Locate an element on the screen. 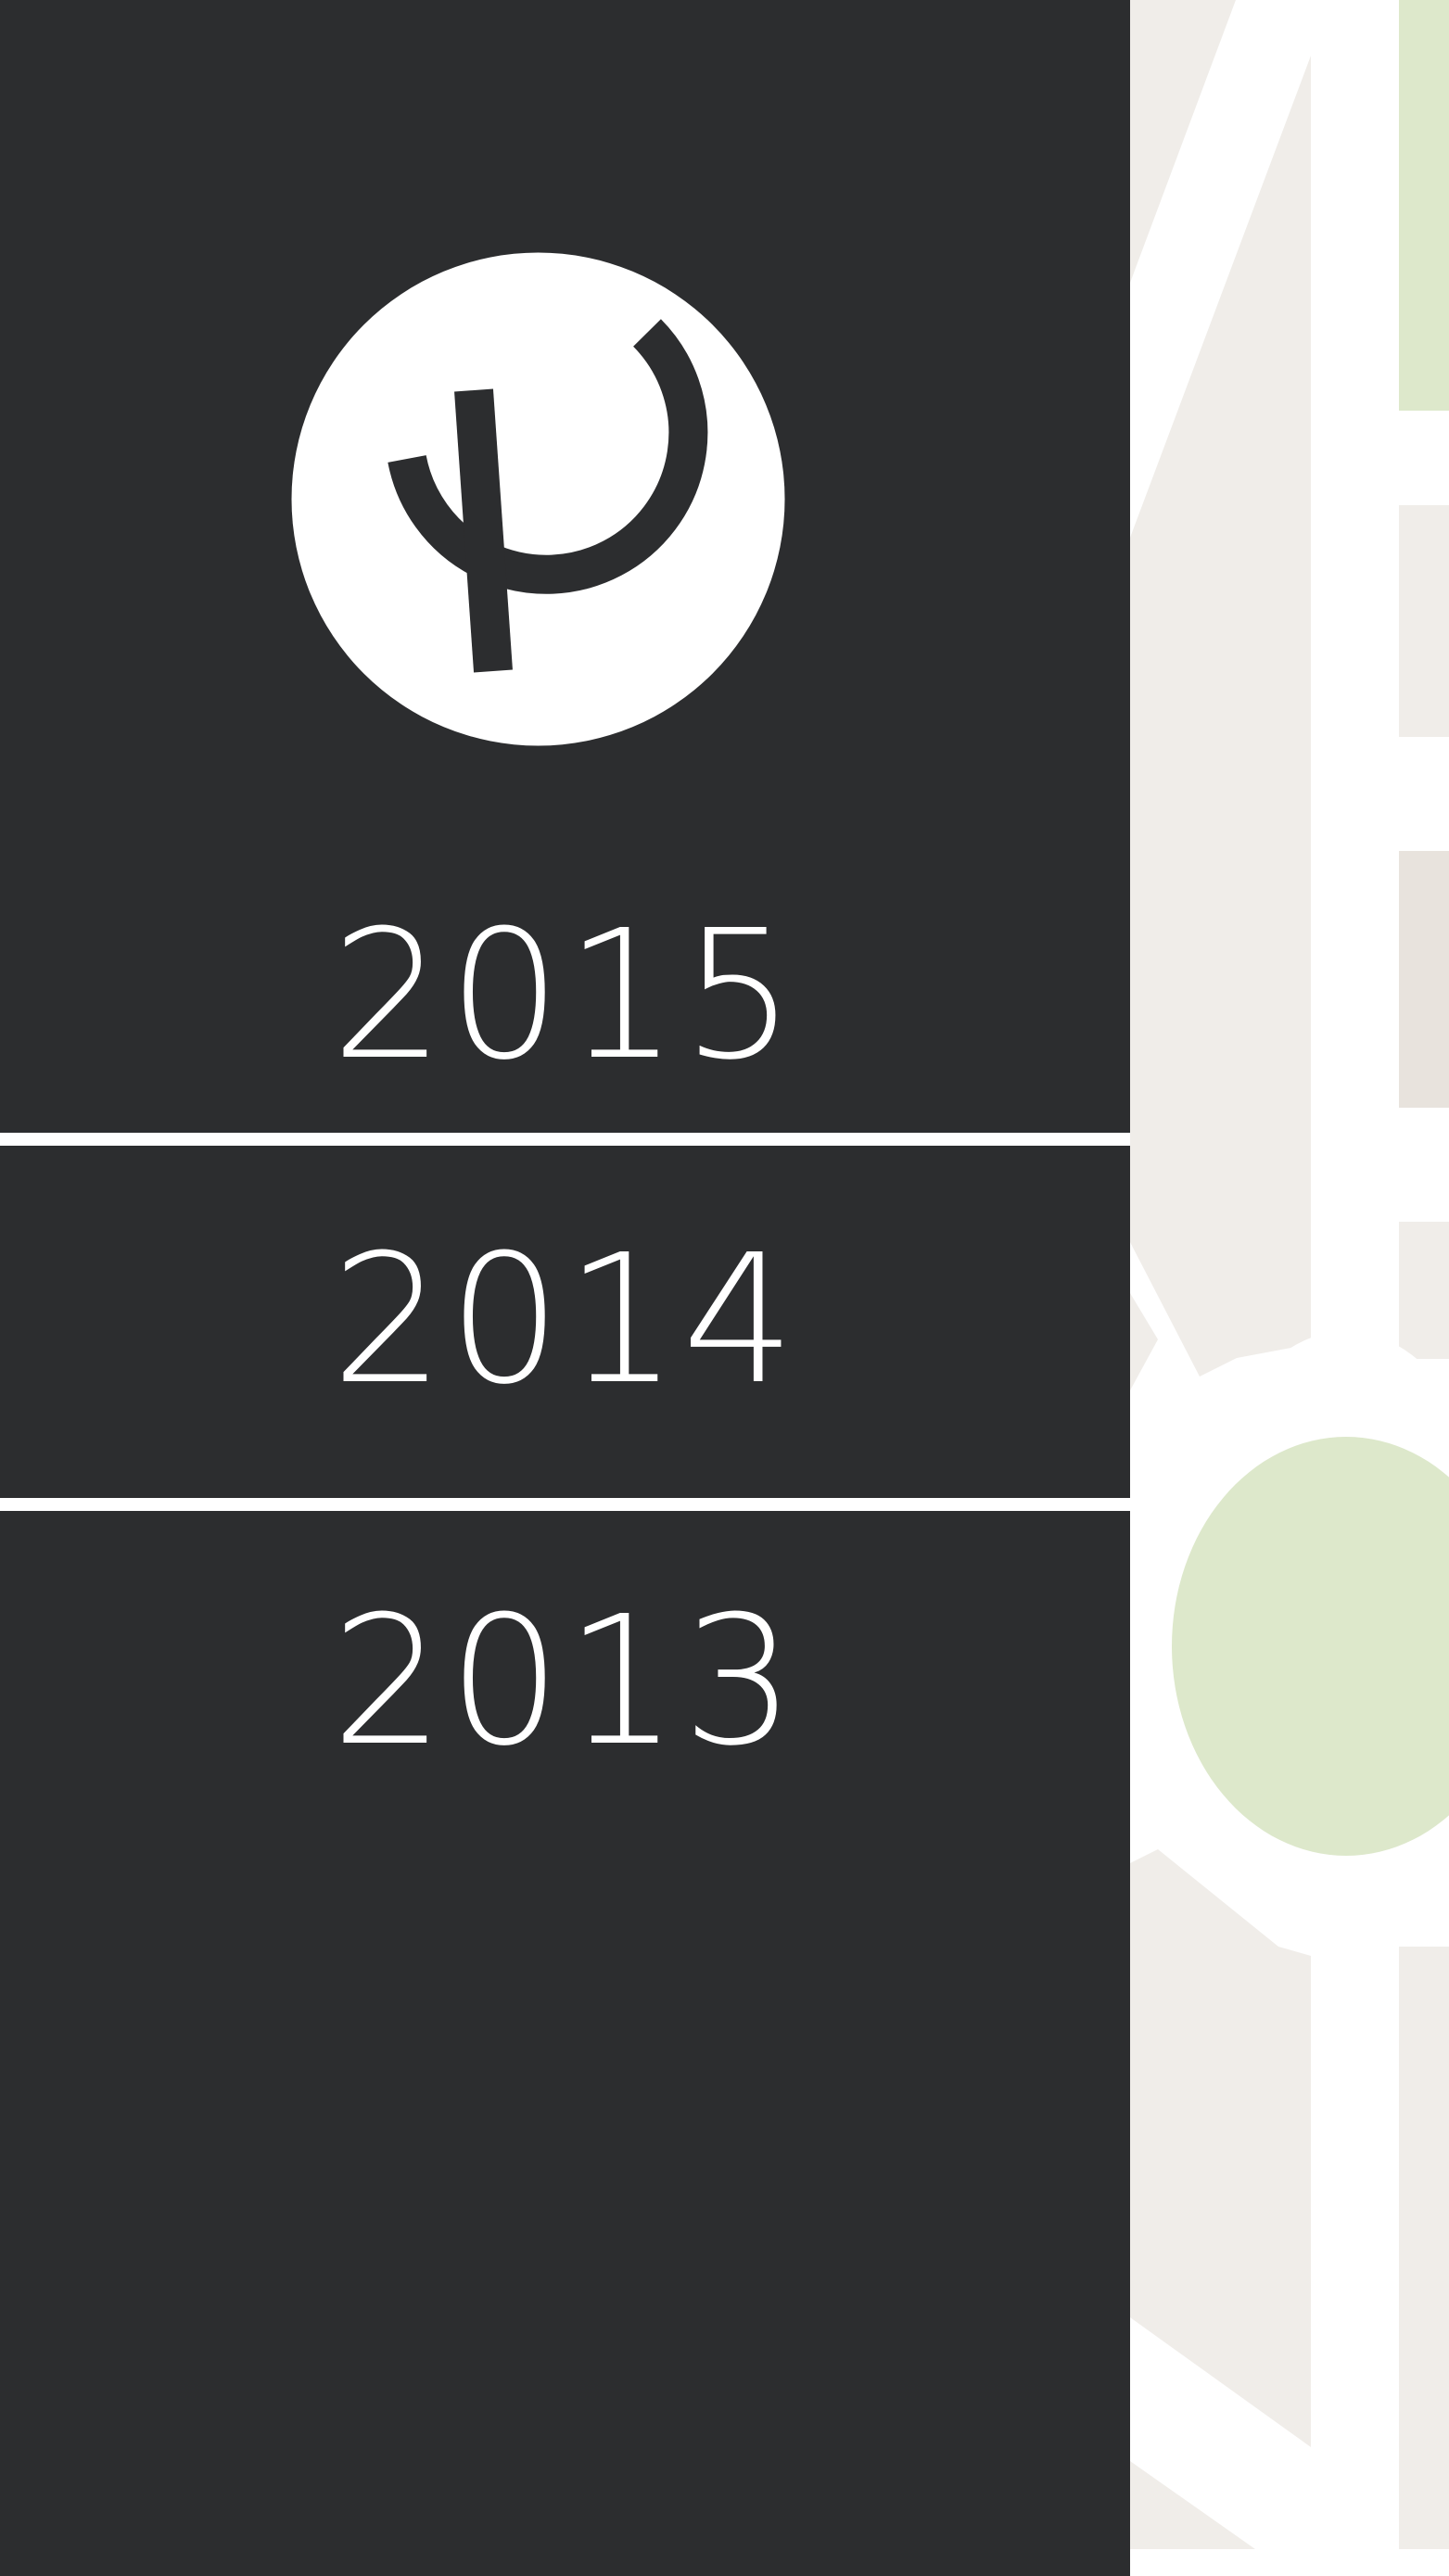  year-item-2013: 2013 is located at coordinates (565, 1682).